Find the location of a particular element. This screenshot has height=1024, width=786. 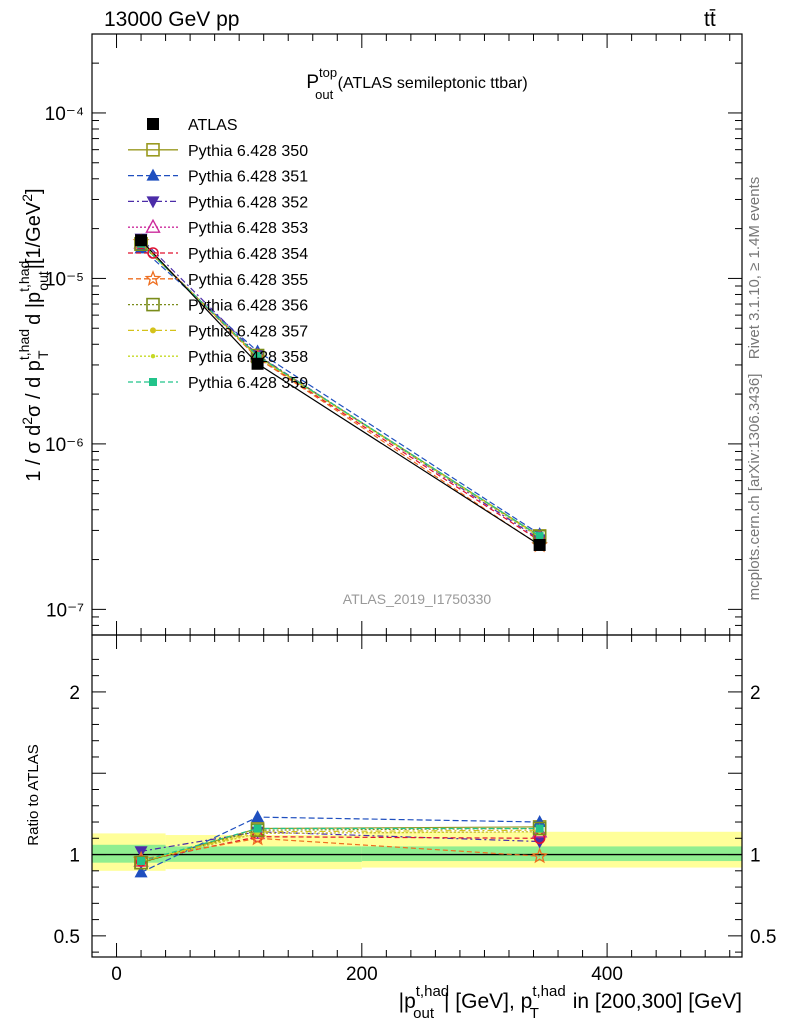

title-sup: top is located at coordinates (328, 72).